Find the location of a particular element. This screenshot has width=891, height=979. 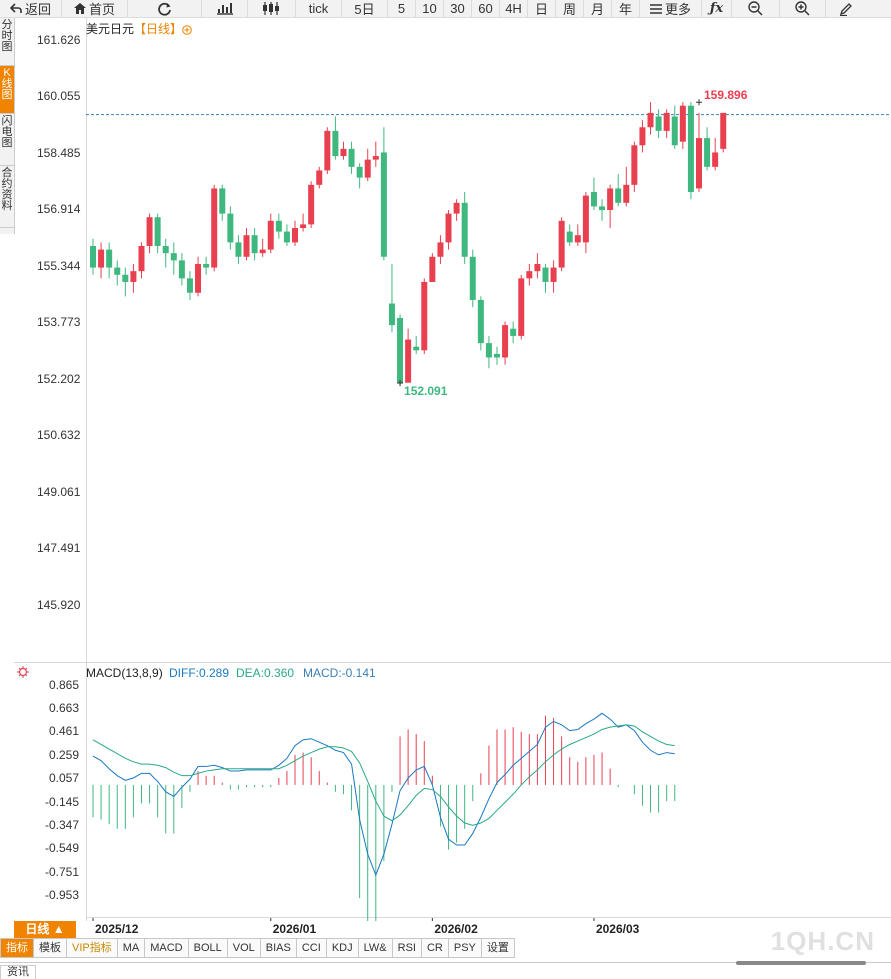

tab-lw: LW& is located at coordinates (375, 948).